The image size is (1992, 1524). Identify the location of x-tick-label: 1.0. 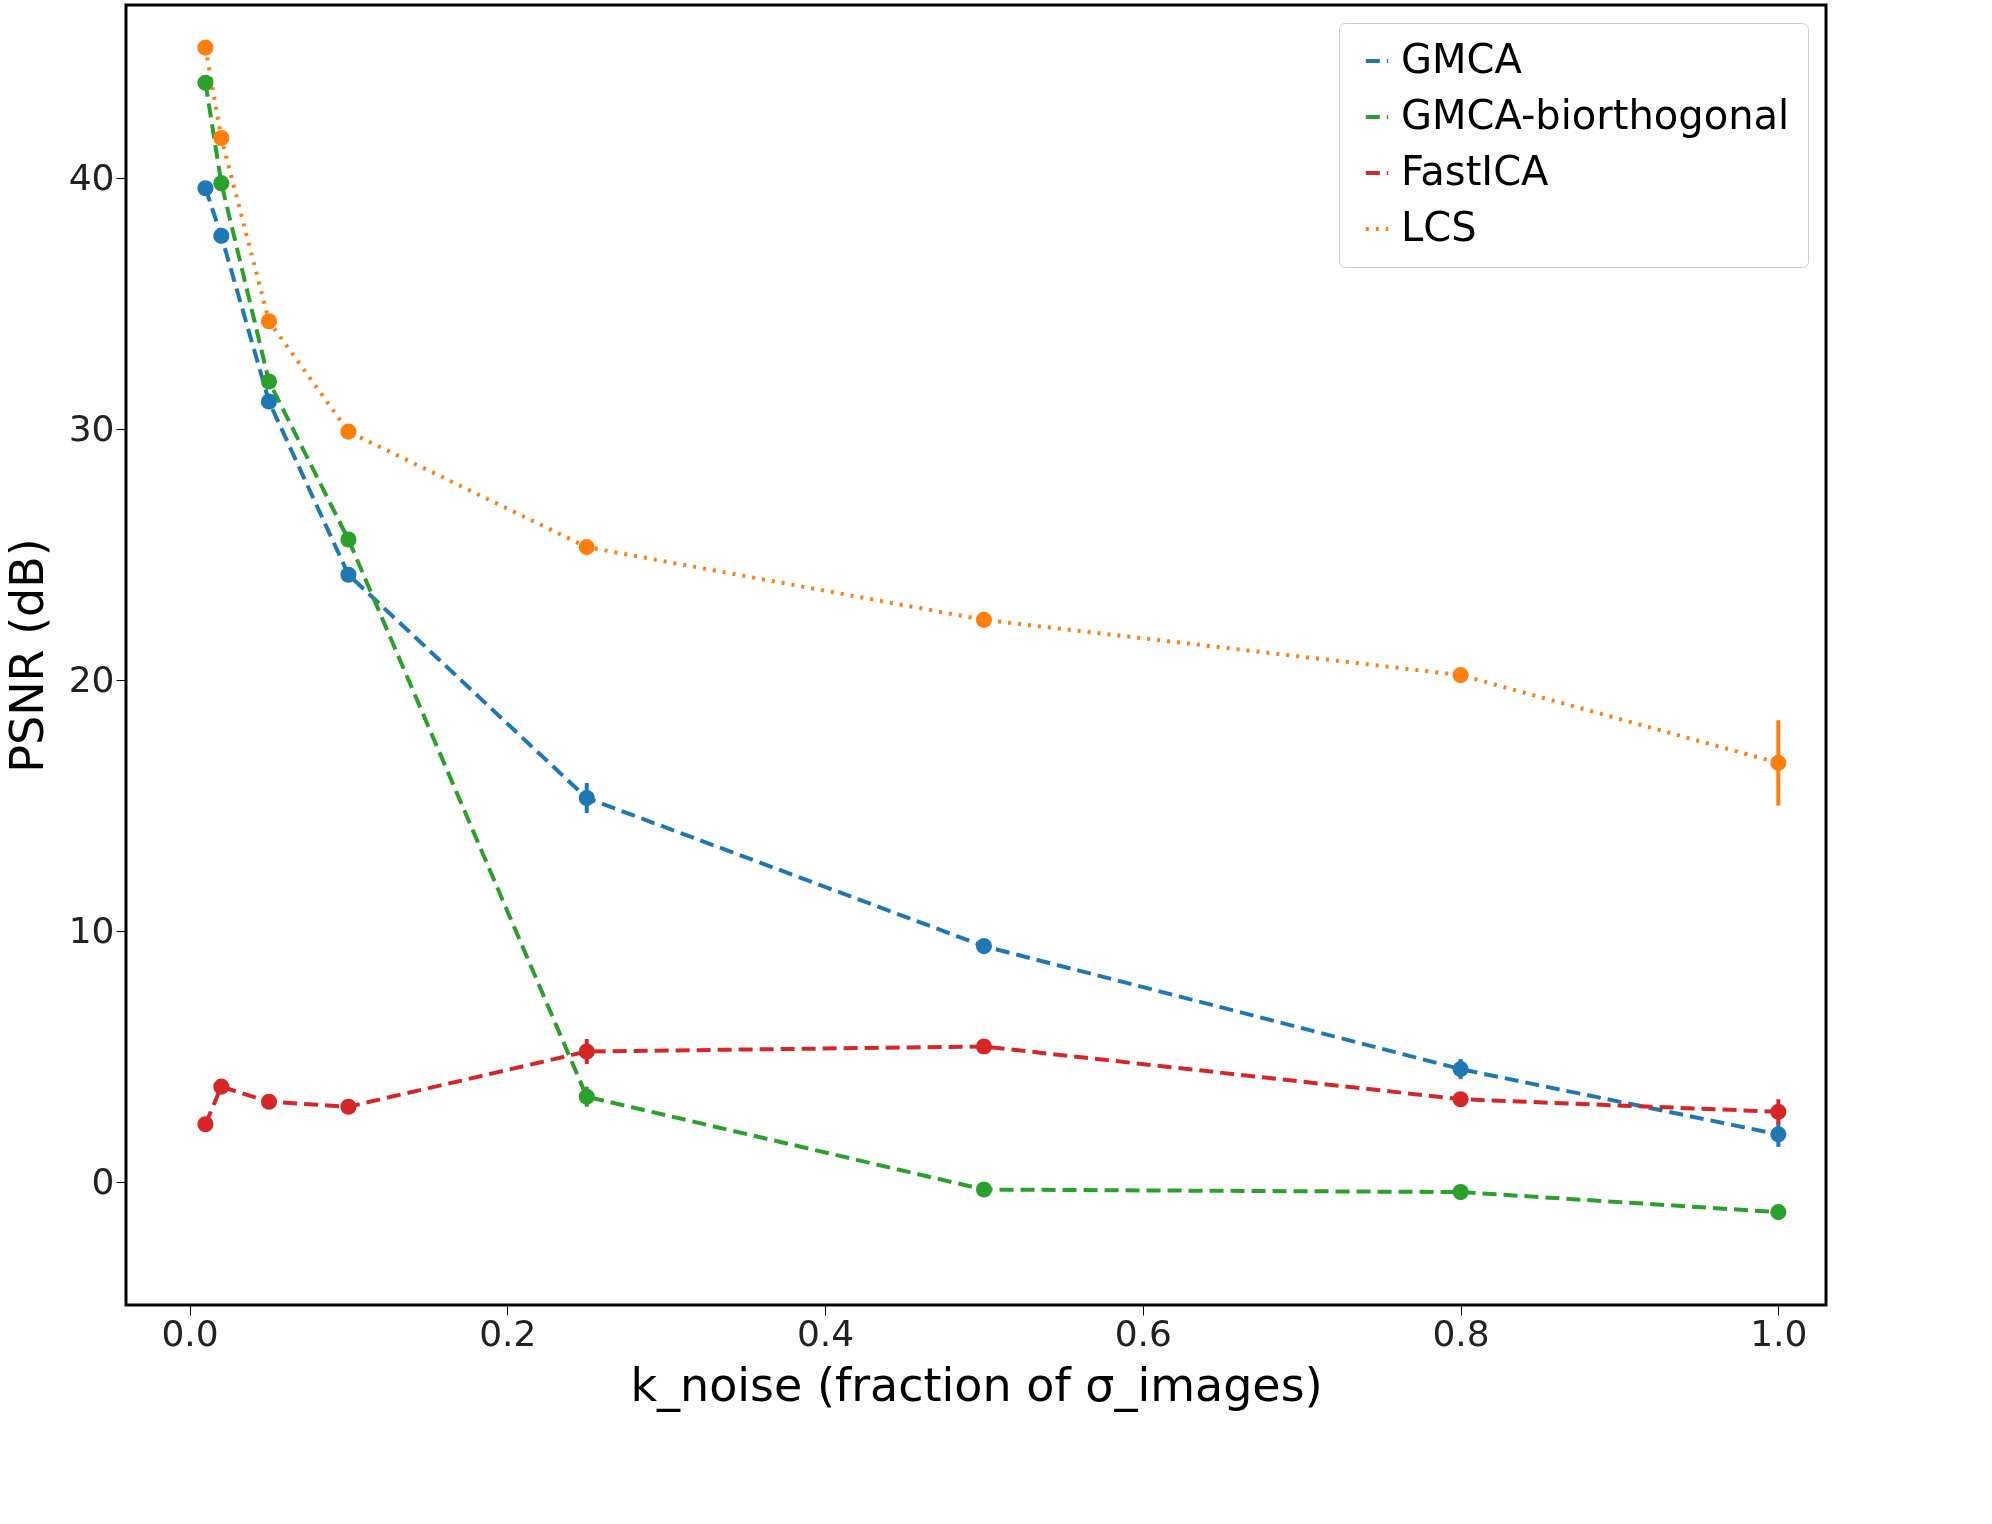
(1779, 1333).